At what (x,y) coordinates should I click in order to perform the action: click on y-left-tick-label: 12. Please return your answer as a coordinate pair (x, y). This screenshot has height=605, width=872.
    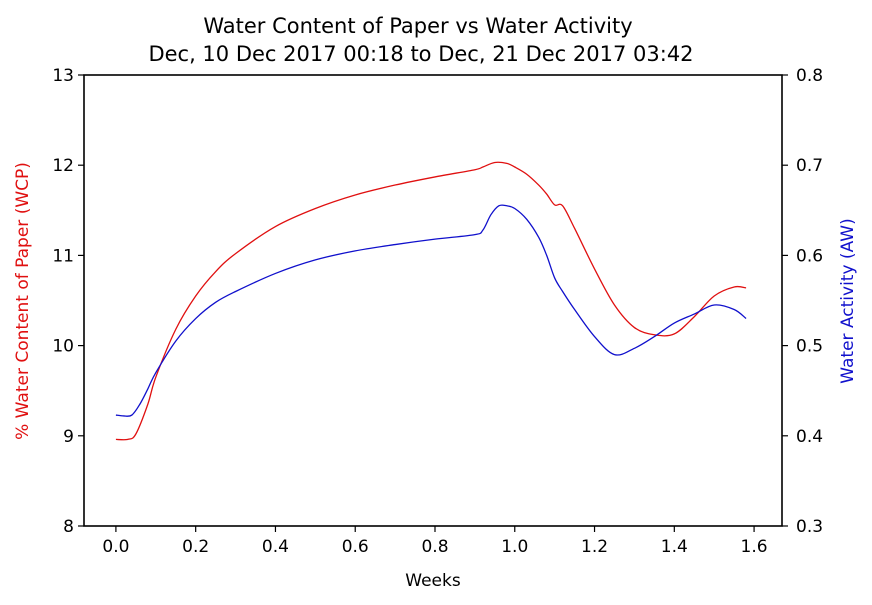
    Looking at the image, I should click on (63, 166).